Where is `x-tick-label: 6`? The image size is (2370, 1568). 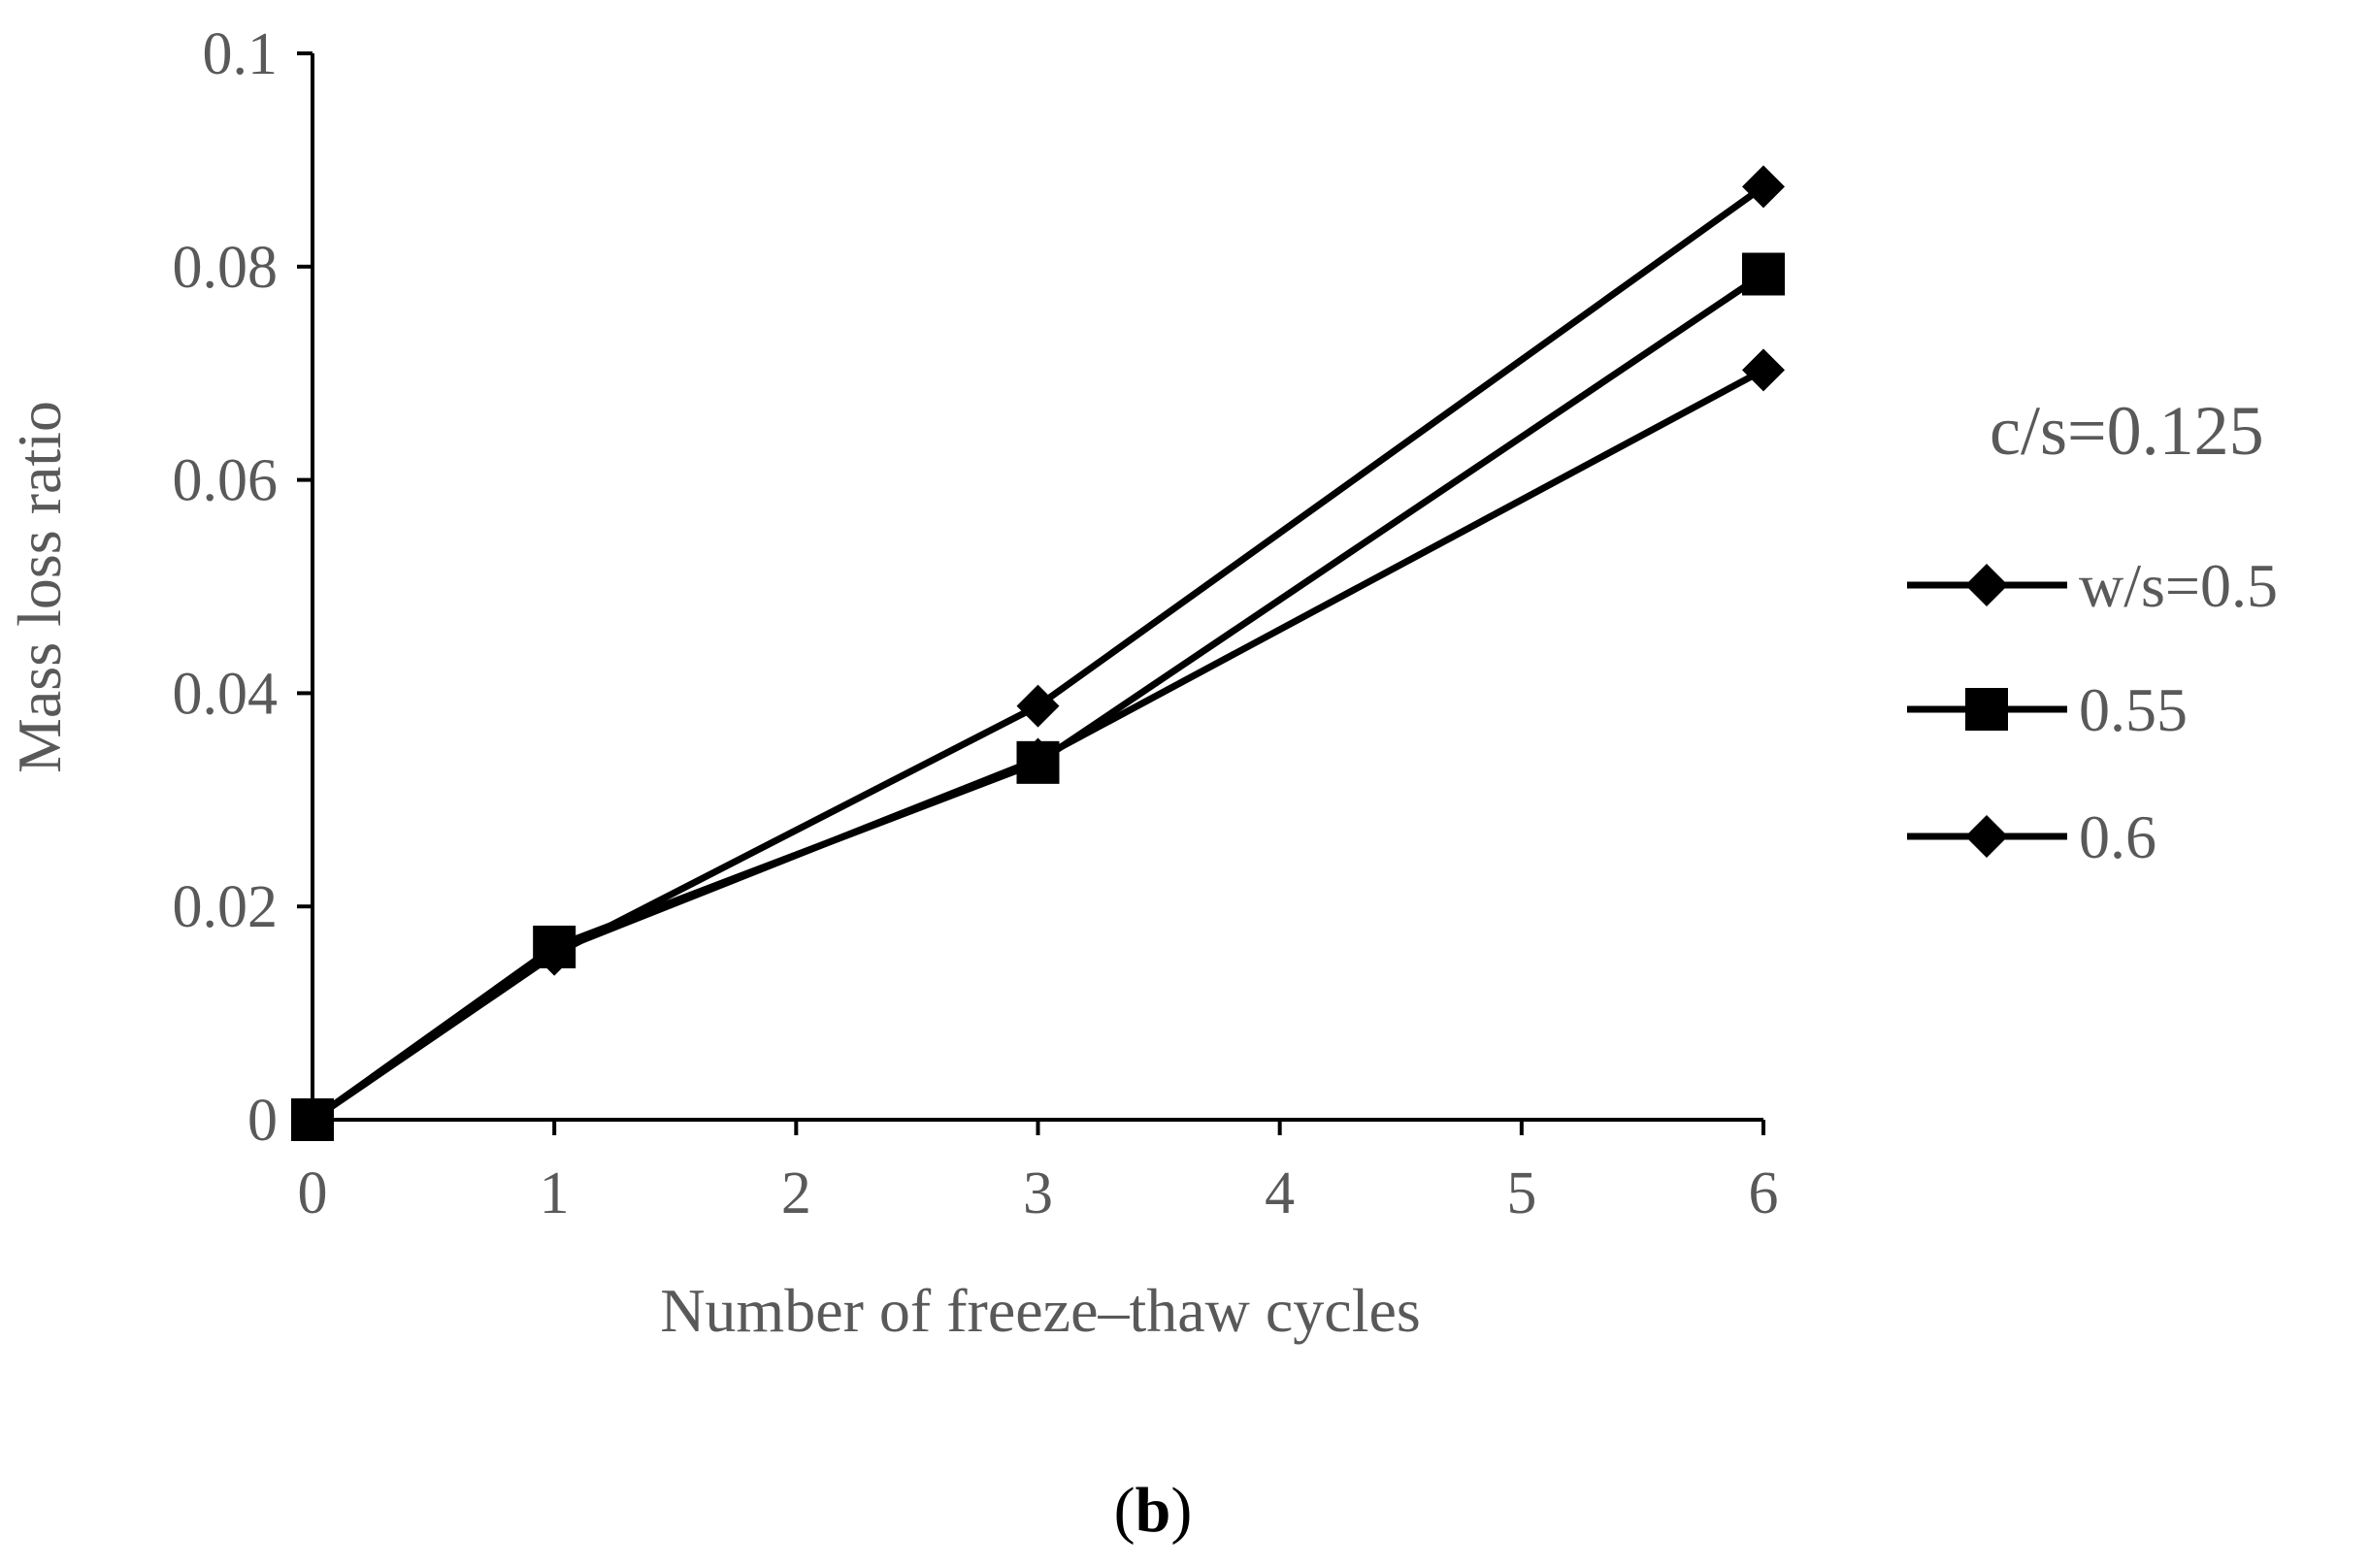
x-tick-label: 6 is located at coordinates (1764, 1193).